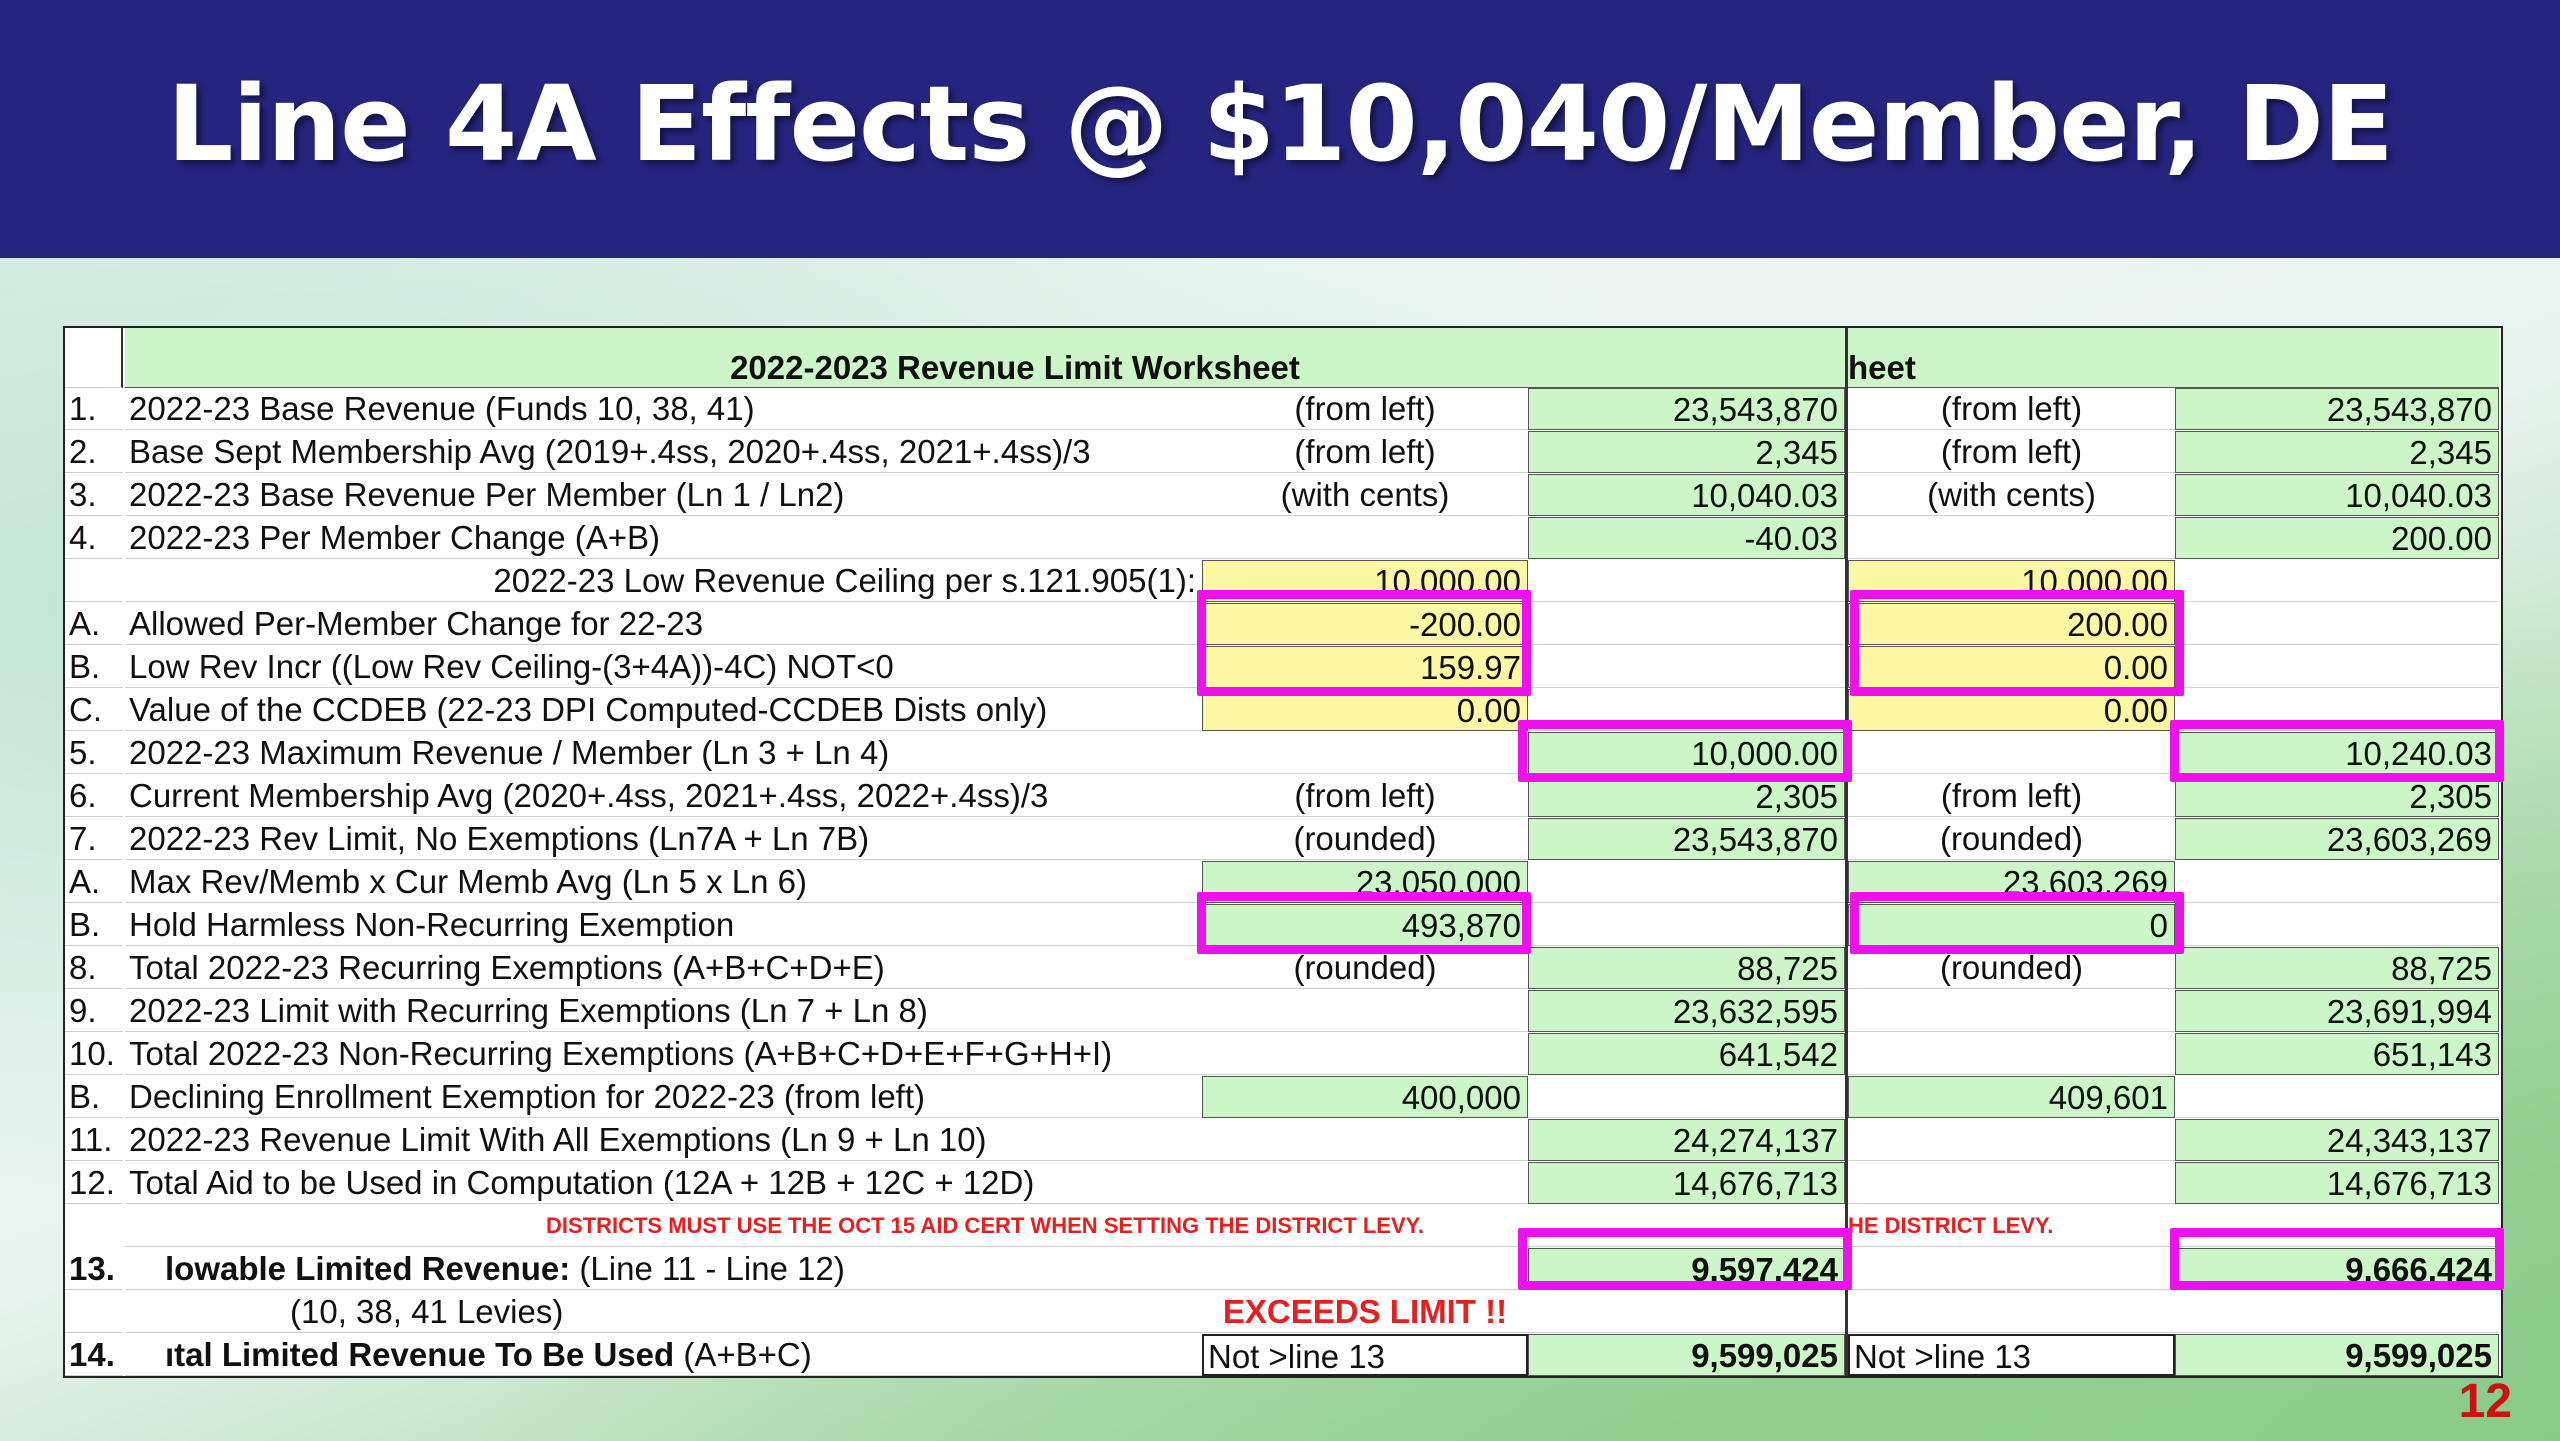  Describe the element at coordinates (2337, 1011) in the screenshot. I see `right-result-cell: 23,691,994` at that location.